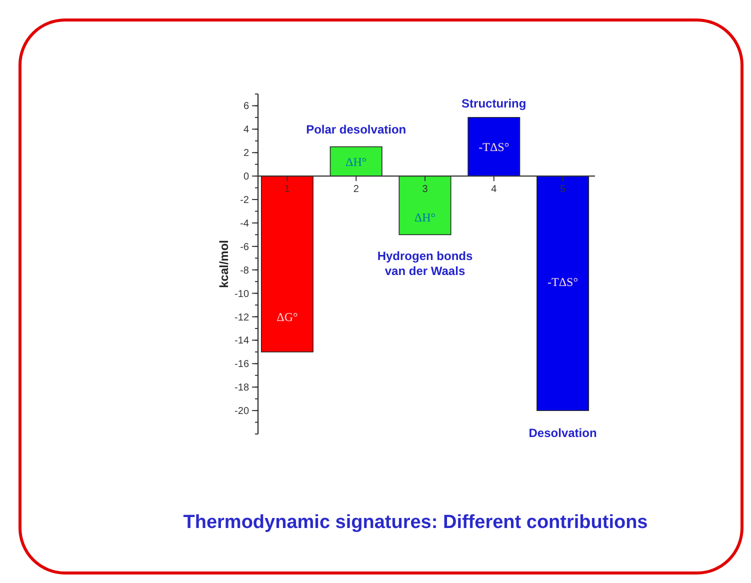 Image resolution: width=751 pixels, height=583 pixels. What do you see at coordinates (494, 190) in the screenshot?
I see `x-tick-label: 4` at bounding box center [494, 190].